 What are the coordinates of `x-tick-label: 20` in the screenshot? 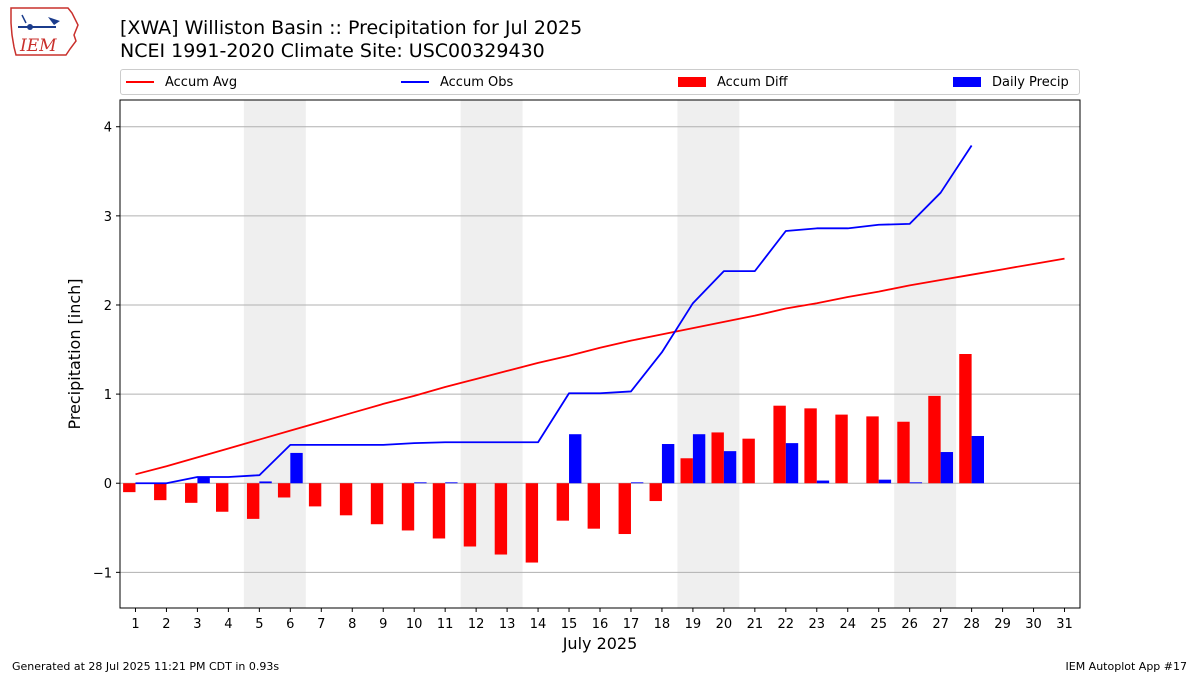 It's located at (724, 624).